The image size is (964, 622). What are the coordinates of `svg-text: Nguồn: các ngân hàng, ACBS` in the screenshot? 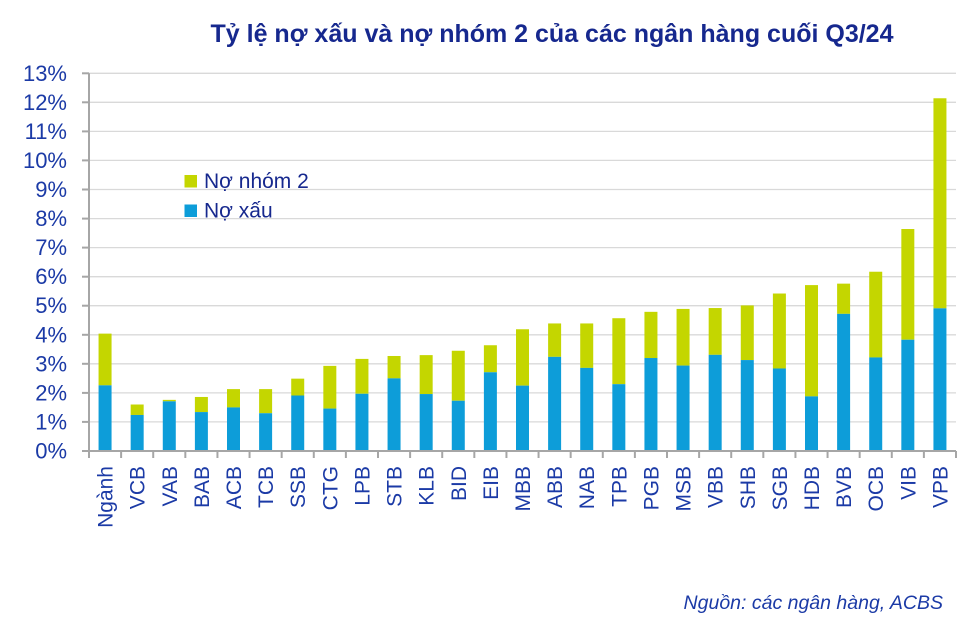 It's located at (813, 603).